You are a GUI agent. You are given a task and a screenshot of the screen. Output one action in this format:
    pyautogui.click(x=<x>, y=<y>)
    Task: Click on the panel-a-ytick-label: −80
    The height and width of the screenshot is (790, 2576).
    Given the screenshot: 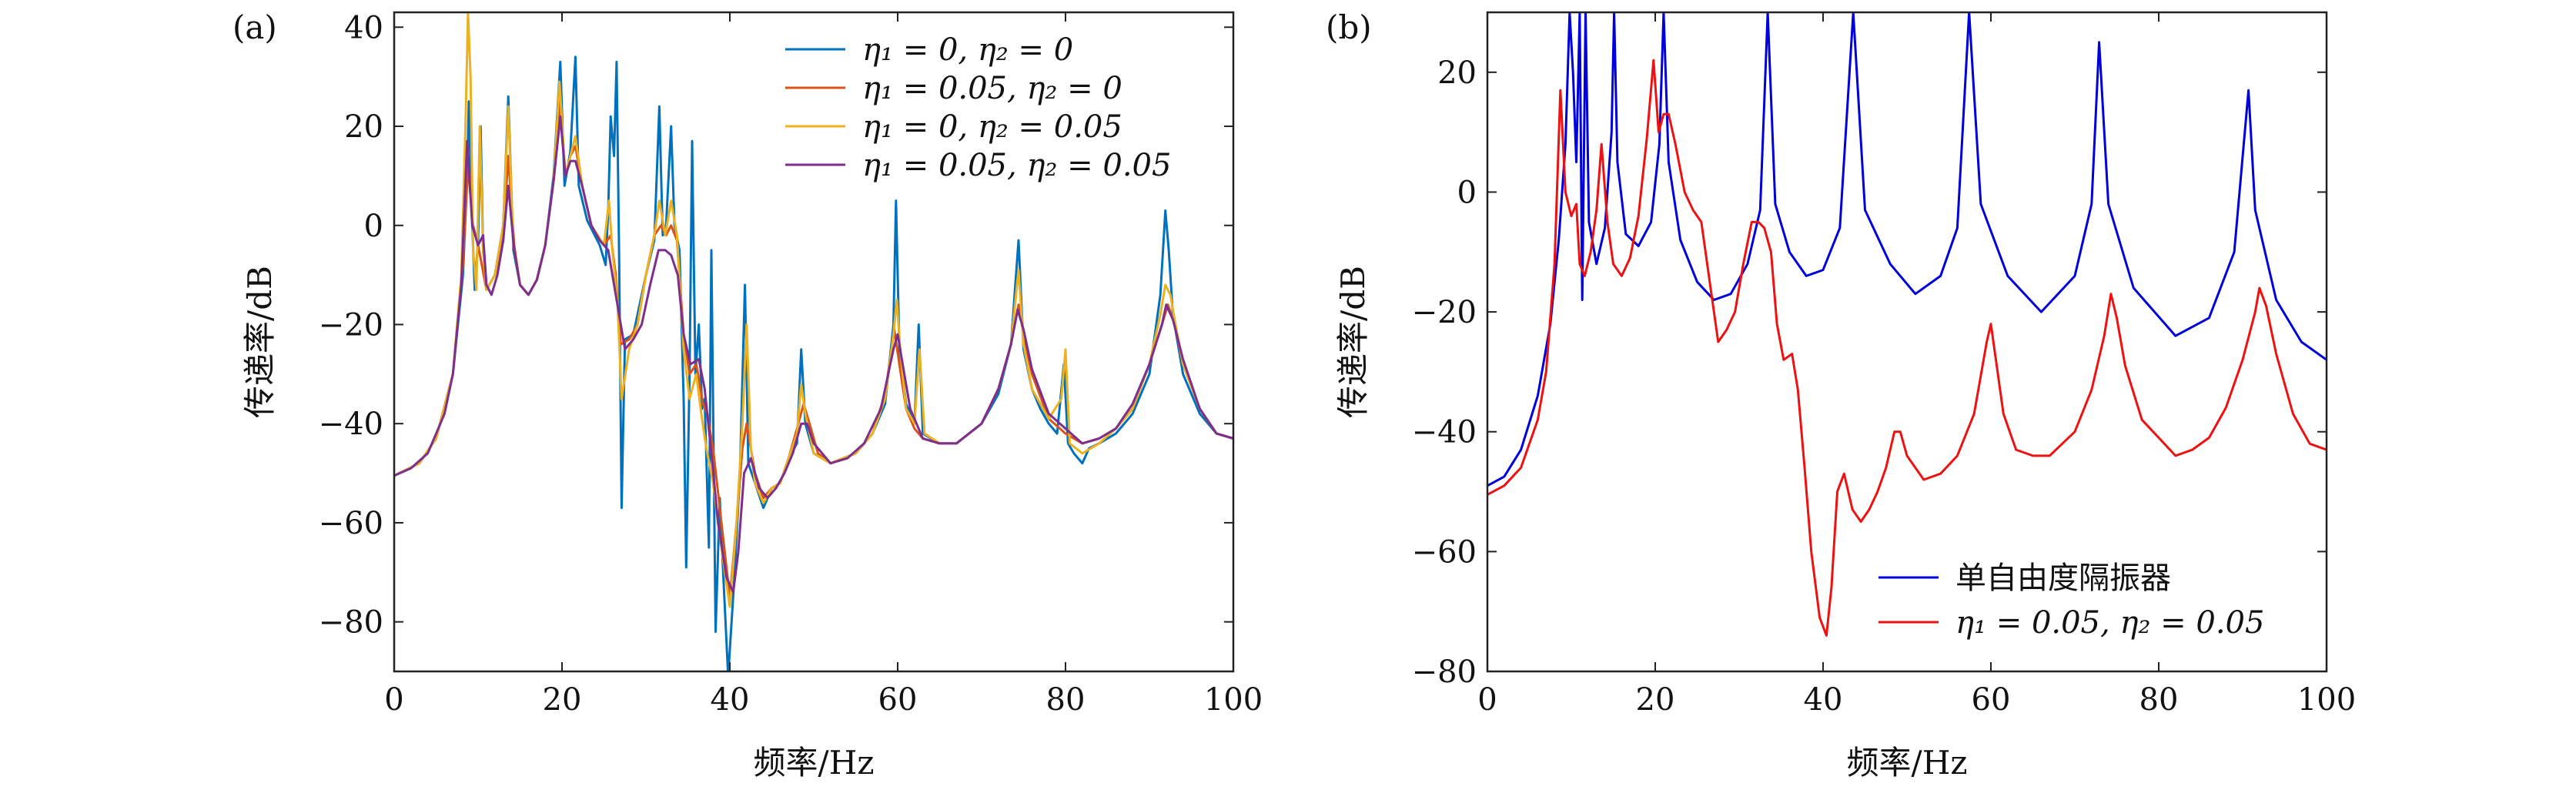 What is the action you would take?
    pyautogui.click(x=351, y=623)
    